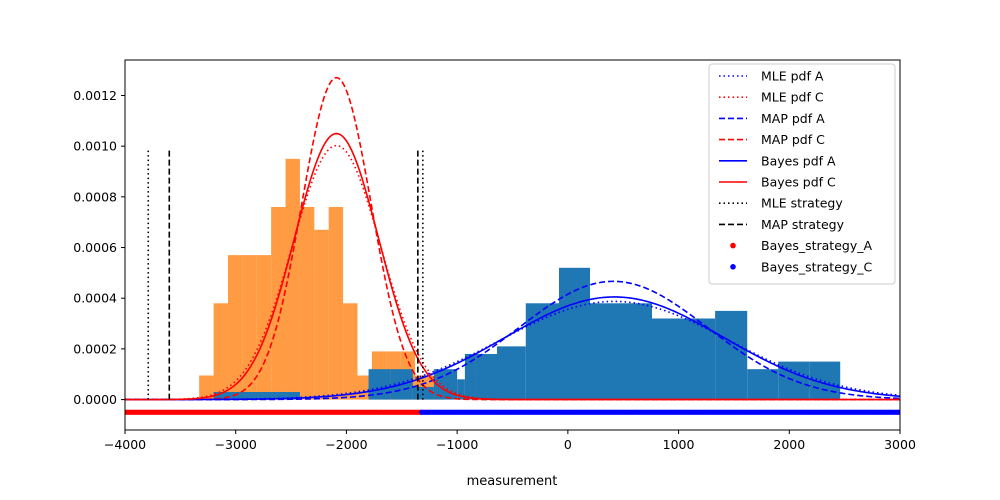 The image size is (1000, 500). I want to click on legend-label-map-pdf-c: MAP pdf C, so click(793, 139).